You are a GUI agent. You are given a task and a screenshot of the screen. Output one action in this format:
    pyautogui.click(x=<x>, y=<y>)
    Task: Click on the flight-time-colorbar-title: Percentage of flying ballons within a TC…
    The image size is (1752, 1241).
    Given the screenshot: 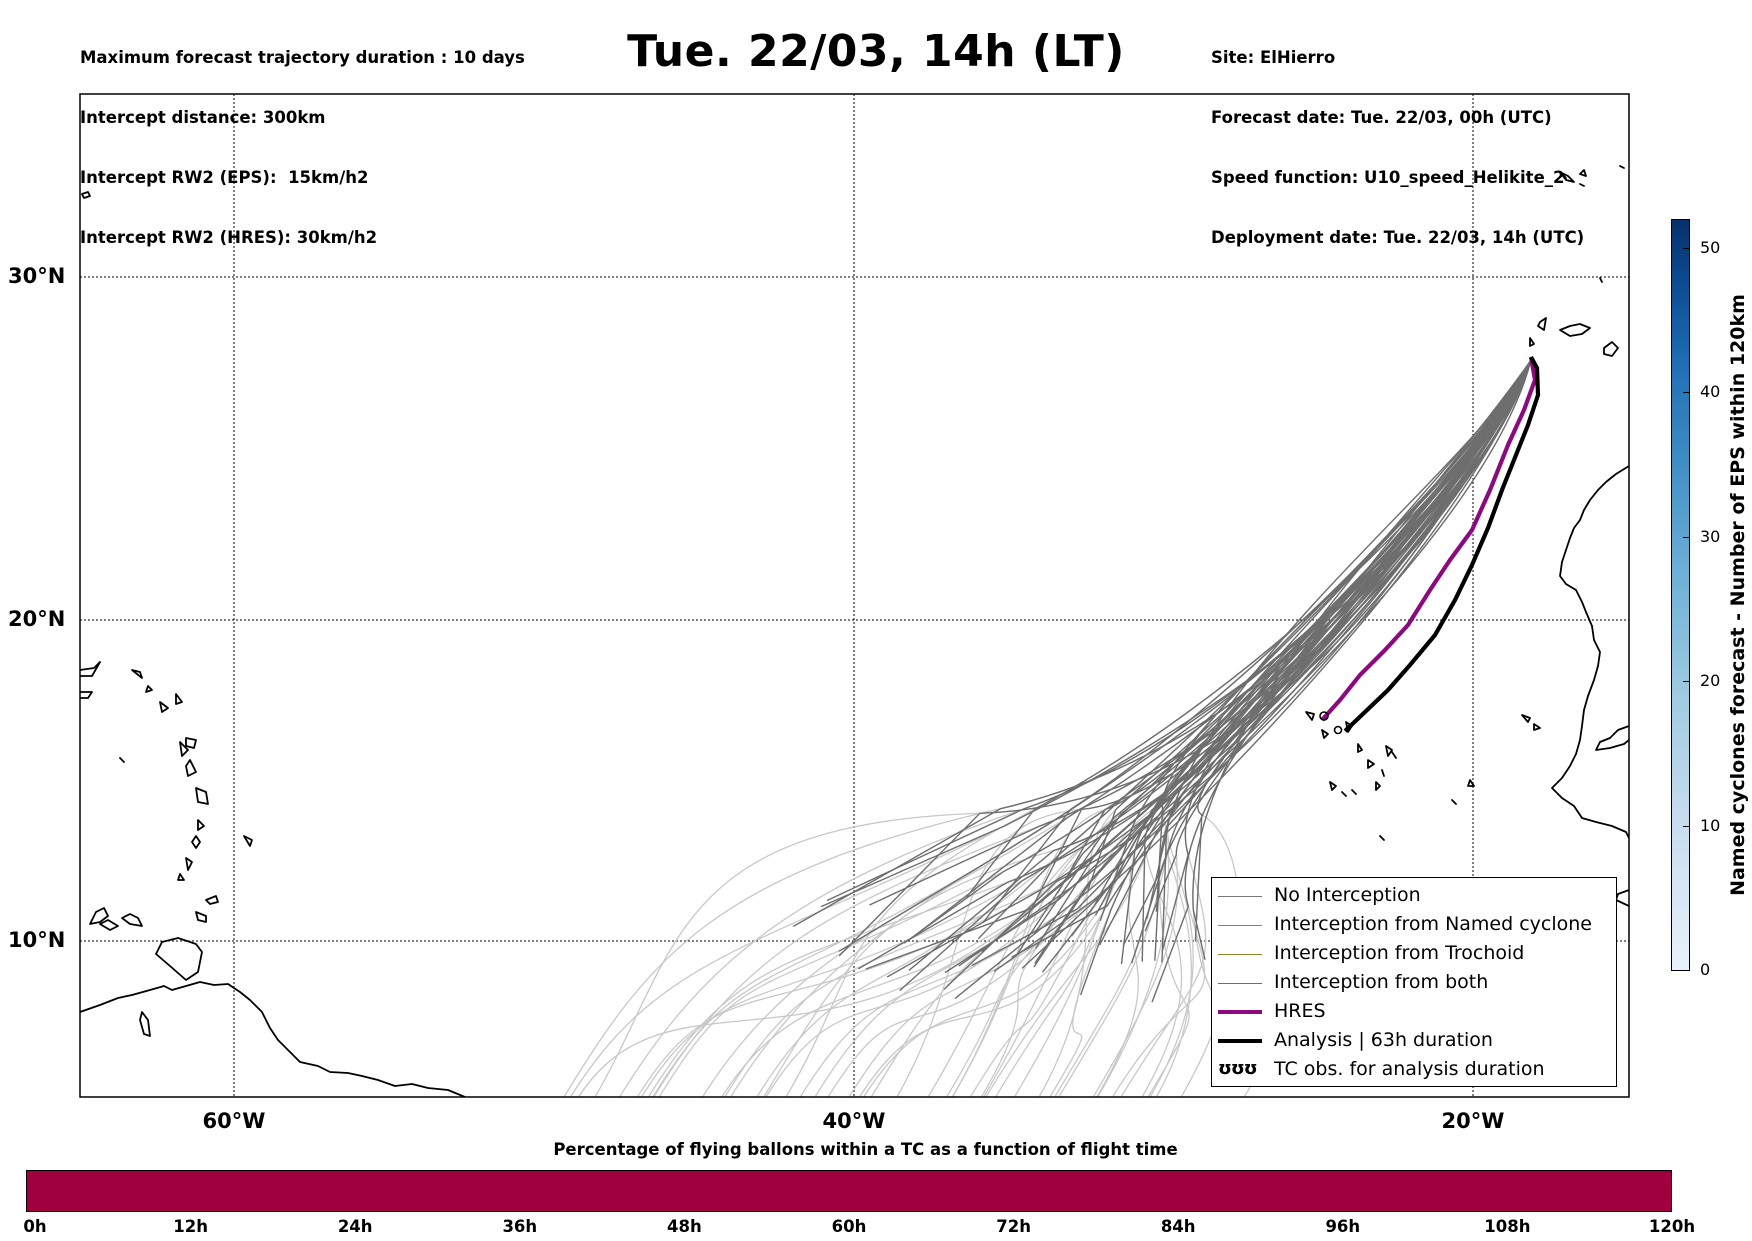 What is the action you would take?
    pyautogui.click(x=865, y=1149)
    